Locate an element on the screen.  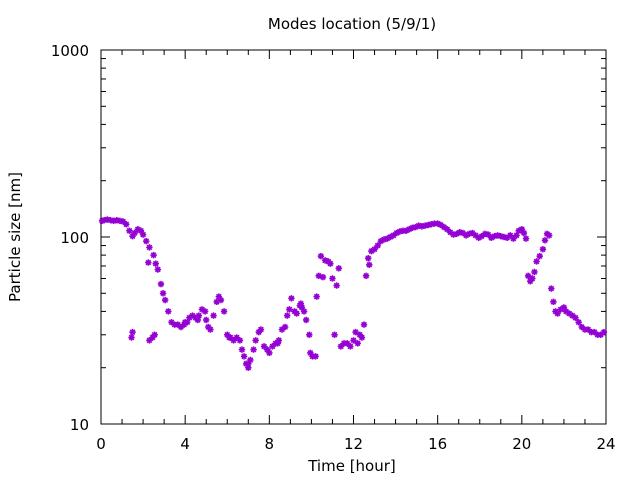
x-tick-label-20: 20 is located at coordinates (521, 444).